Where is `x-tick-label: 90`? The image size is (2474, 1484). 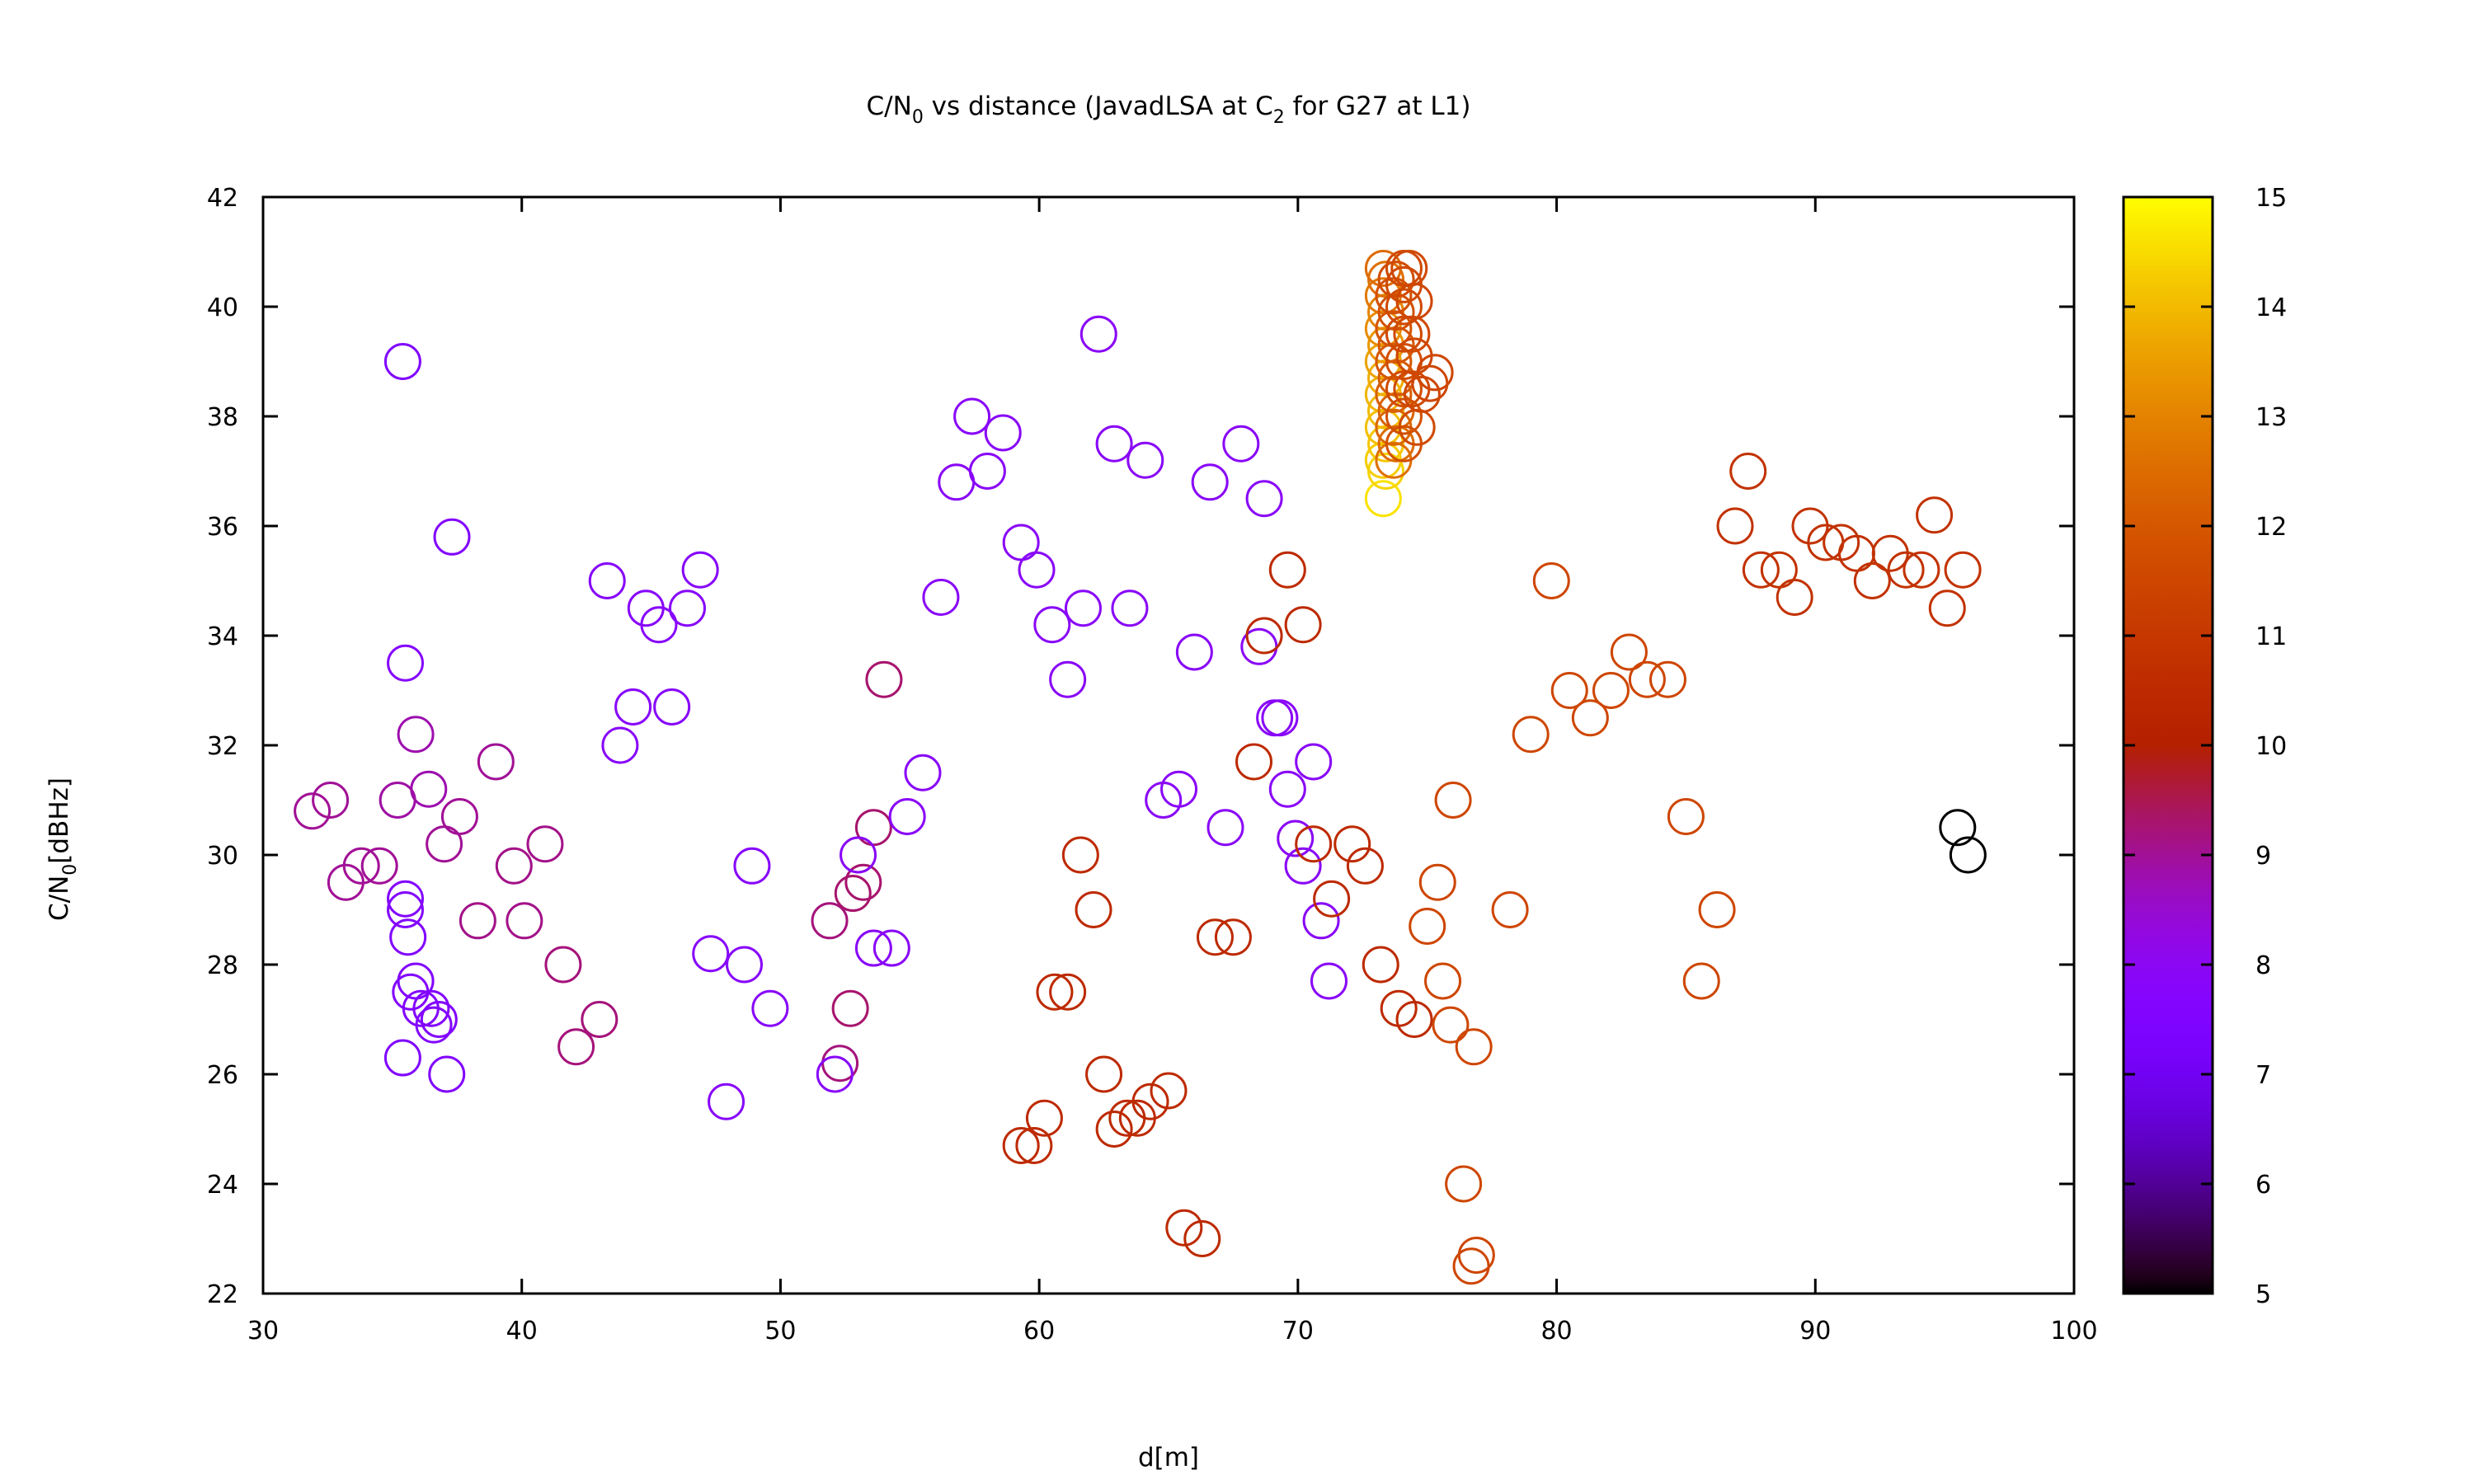
x-tick-label: 90 is located at coordinates (1815, 1331).